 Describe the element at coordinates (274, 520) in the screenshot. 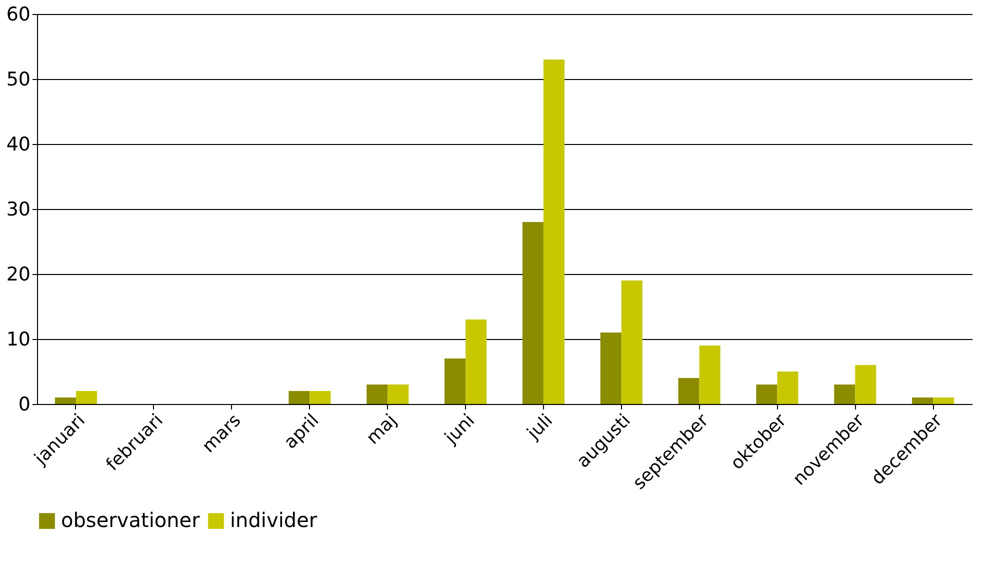

I see `legend-label: individer` at that location.